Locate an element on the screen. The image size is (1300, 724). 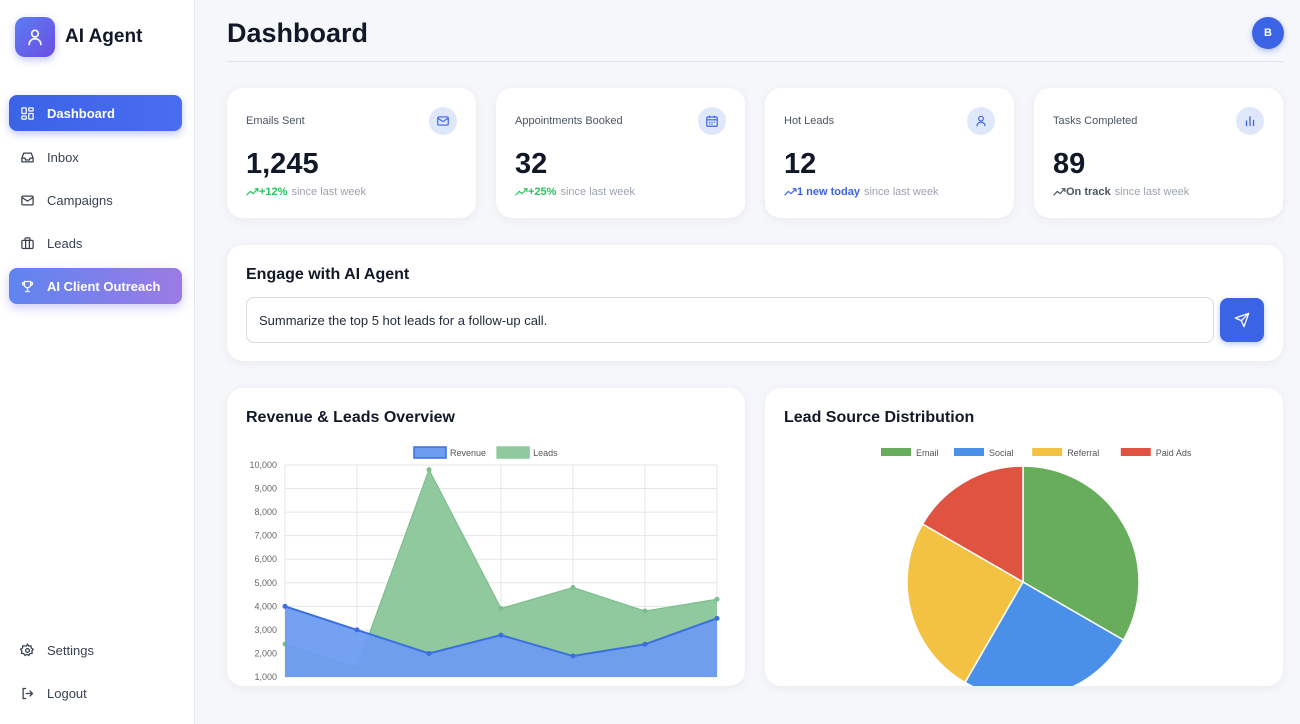
x-tick-label: Jun is located at coordinates (645, 685).